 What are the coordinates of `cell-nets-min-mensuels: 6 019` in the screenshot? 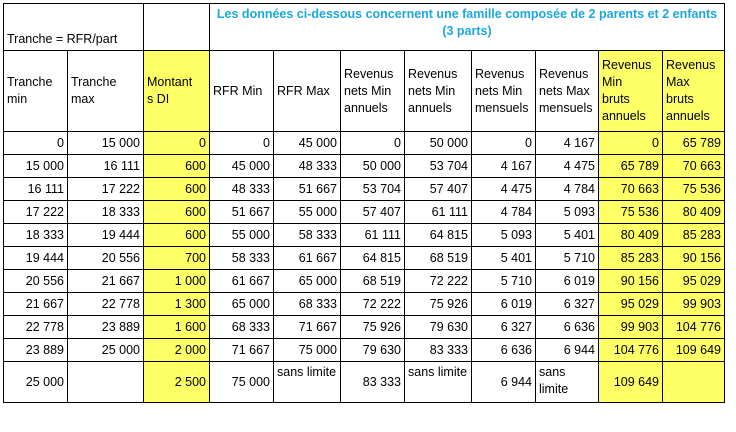 It's located at (503, 304).